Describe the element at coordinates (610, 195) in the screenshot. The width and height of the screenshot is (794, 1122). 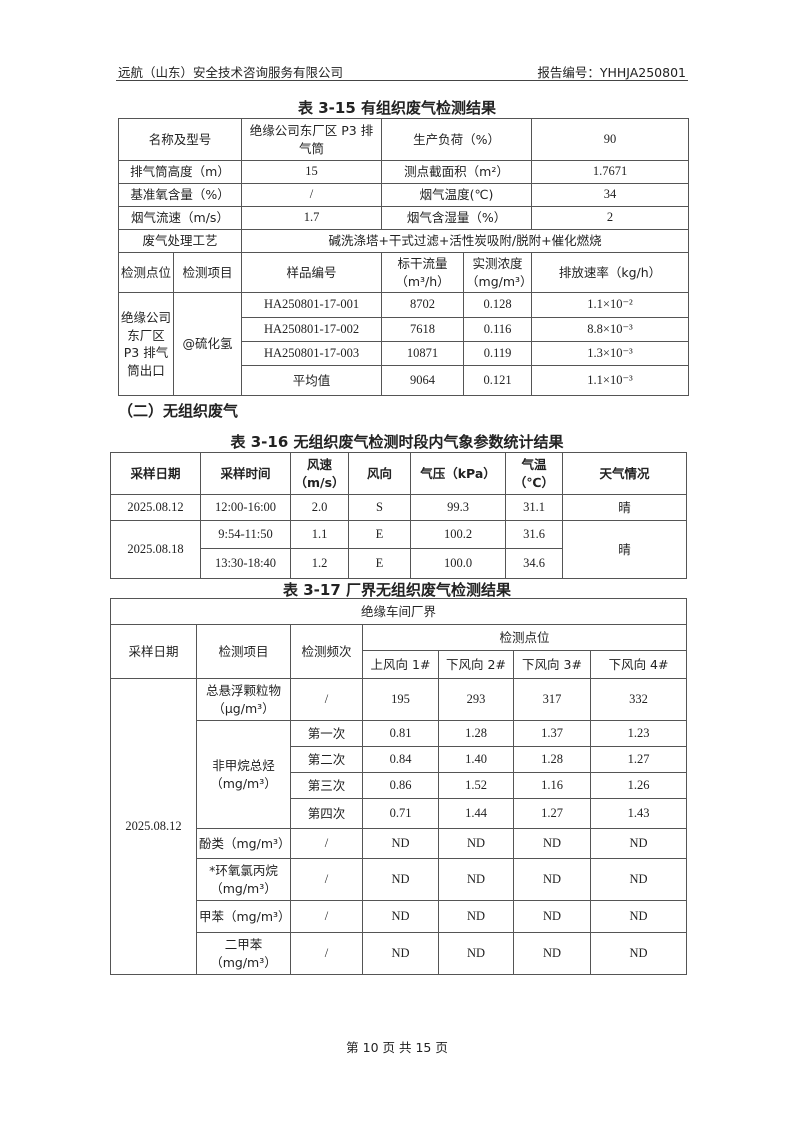
I see `value-cell: 34` at that location.